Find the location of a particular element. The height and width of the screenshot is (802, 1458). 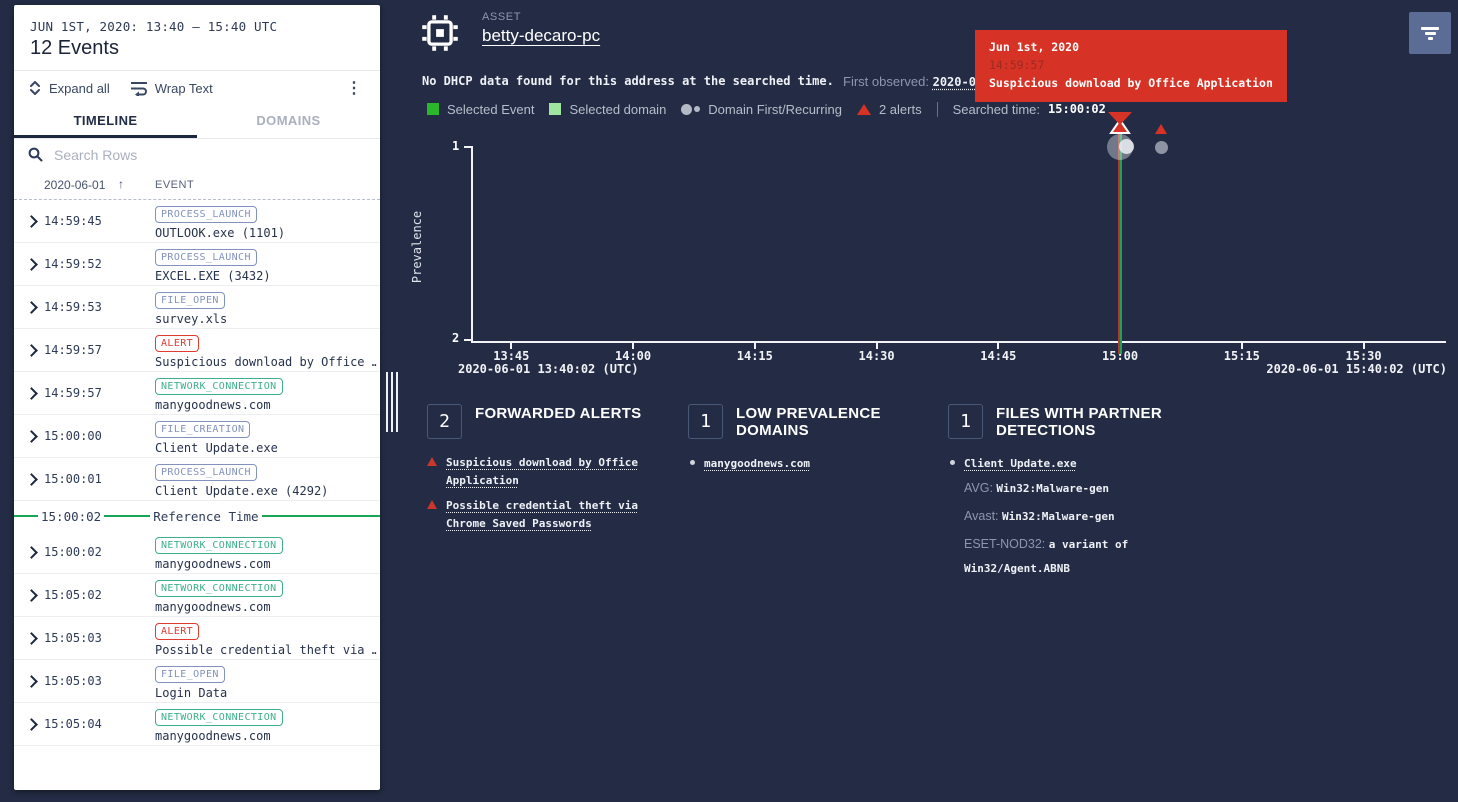

event-text: manygoodnews.com is located at coordinates (213, 607).